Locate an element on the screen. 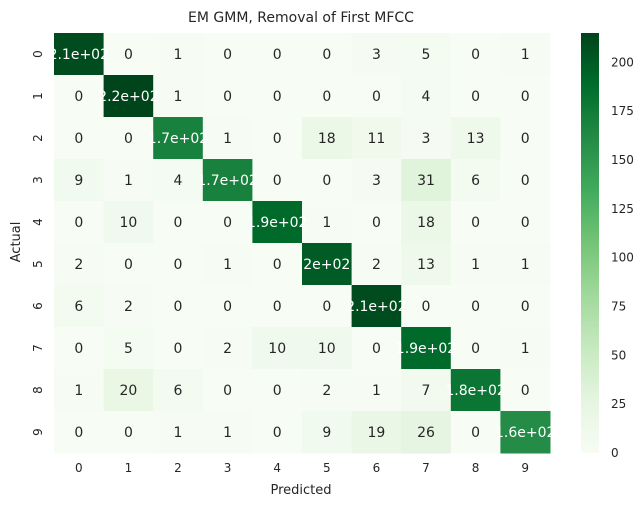 The width and height of the screenshot is (644, 507). cell-annotation-3-7: 31 is located at coordinates (426, 181).